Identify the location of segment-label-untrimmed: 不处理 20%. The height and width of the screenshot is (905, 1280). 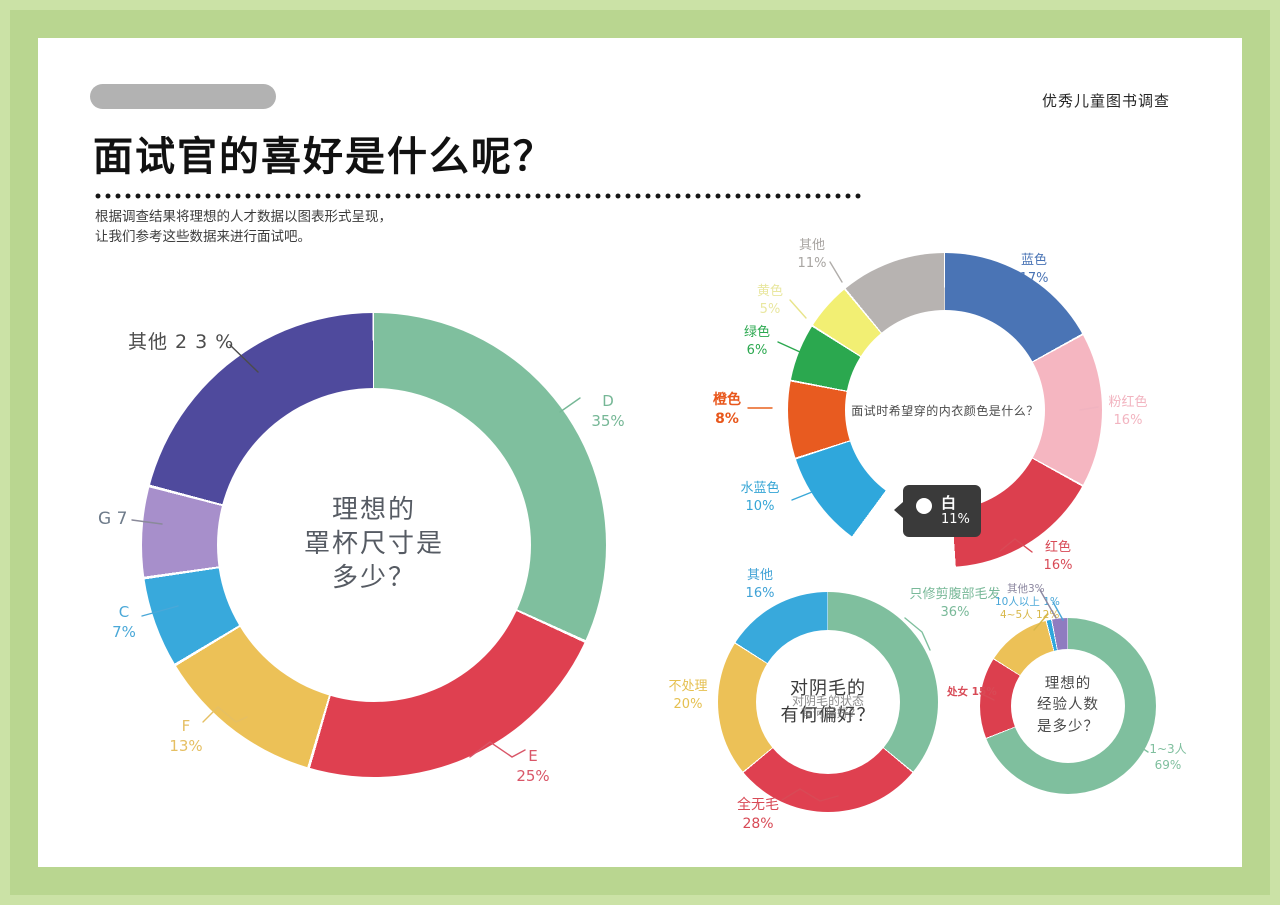
(688, 695).